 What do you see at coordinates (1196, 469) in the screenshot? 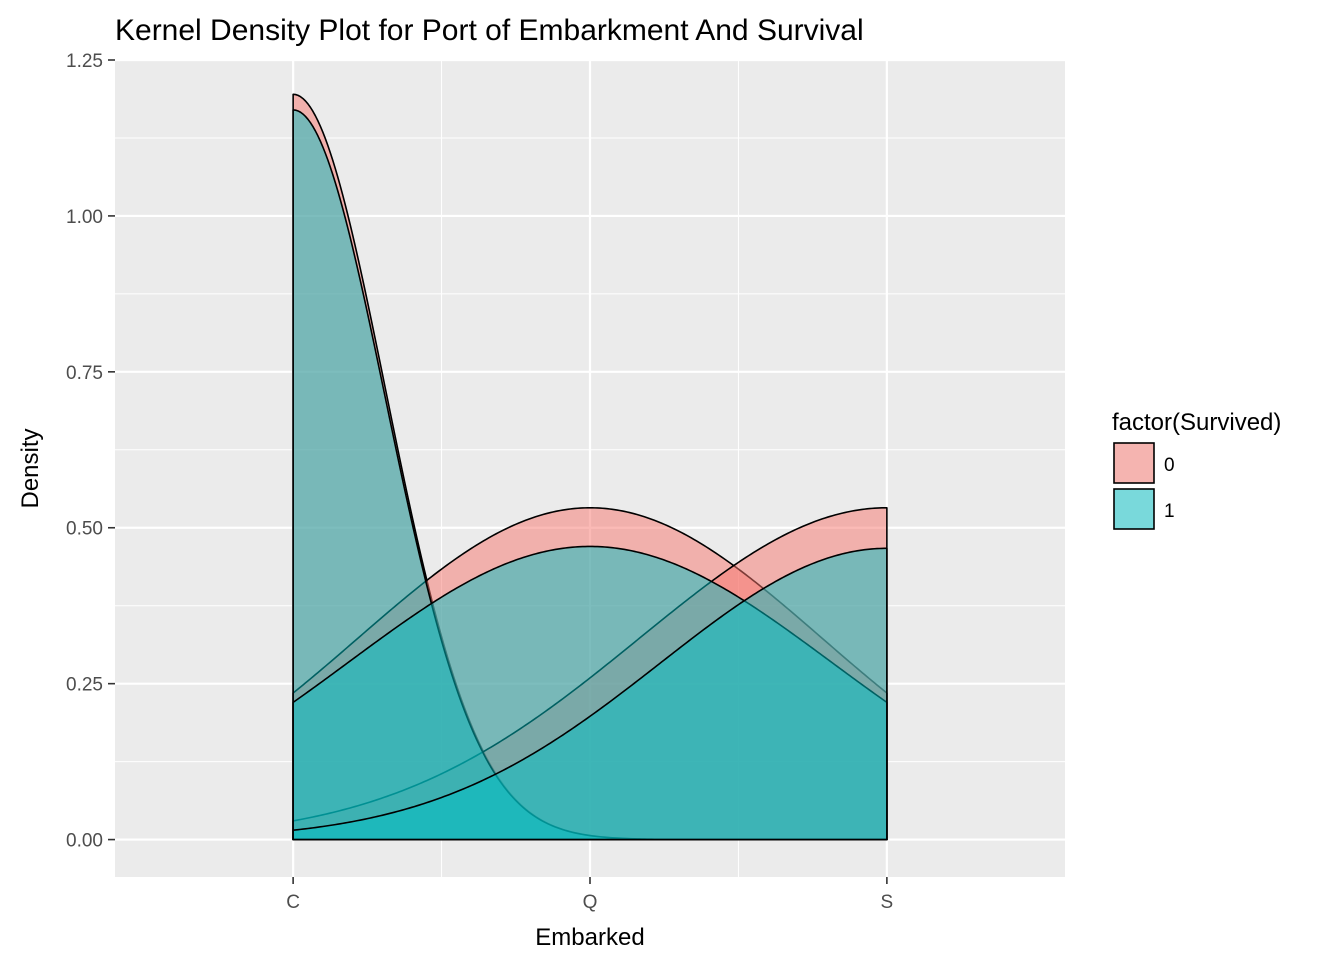
I see `legend: factor(Survived) 0 1` at bounding box center [1196, 469].